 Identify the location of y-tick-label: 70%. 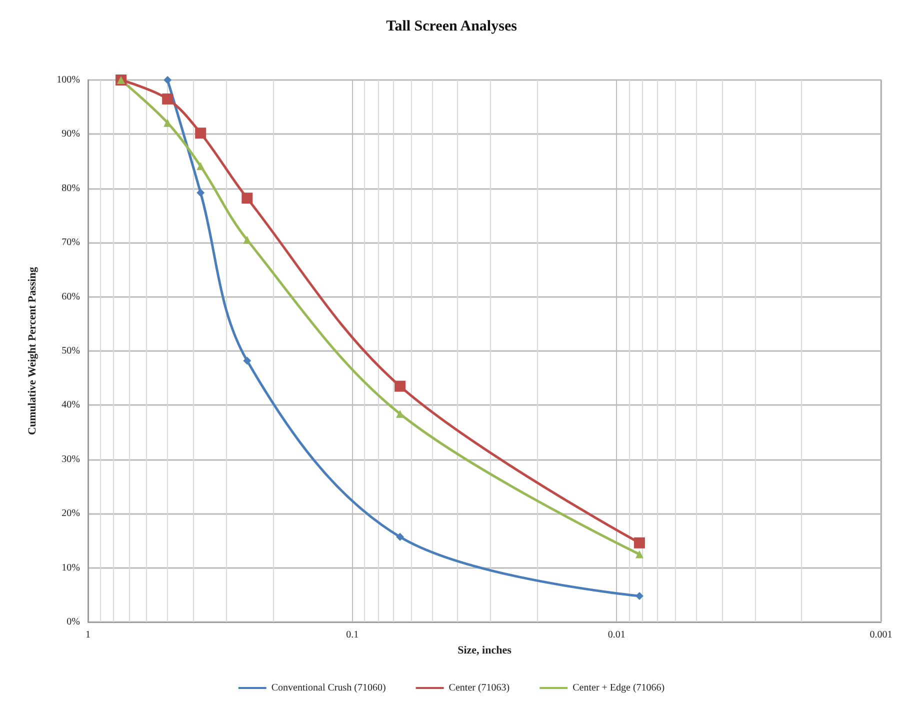
(71, 242).